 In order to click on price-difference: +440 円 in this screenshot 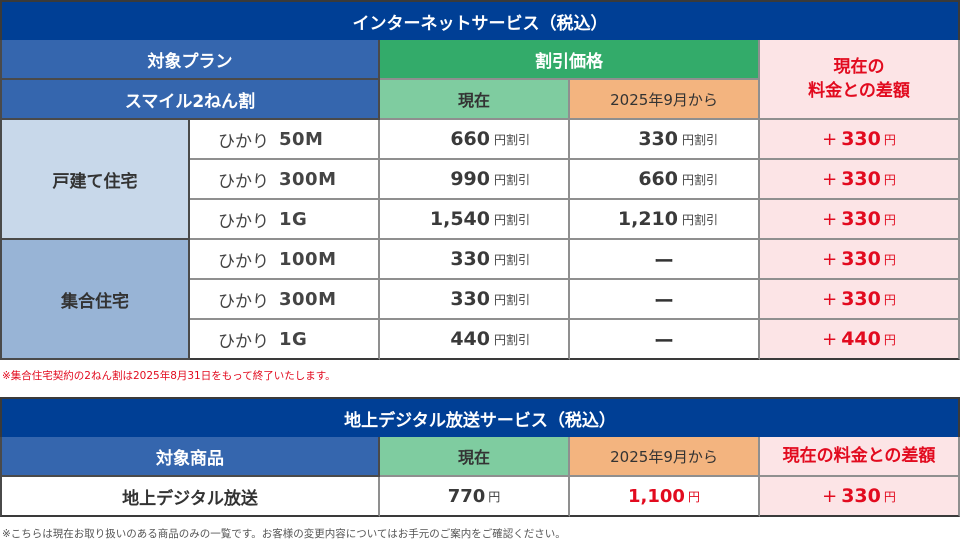, I will do `click(860, 340)`.